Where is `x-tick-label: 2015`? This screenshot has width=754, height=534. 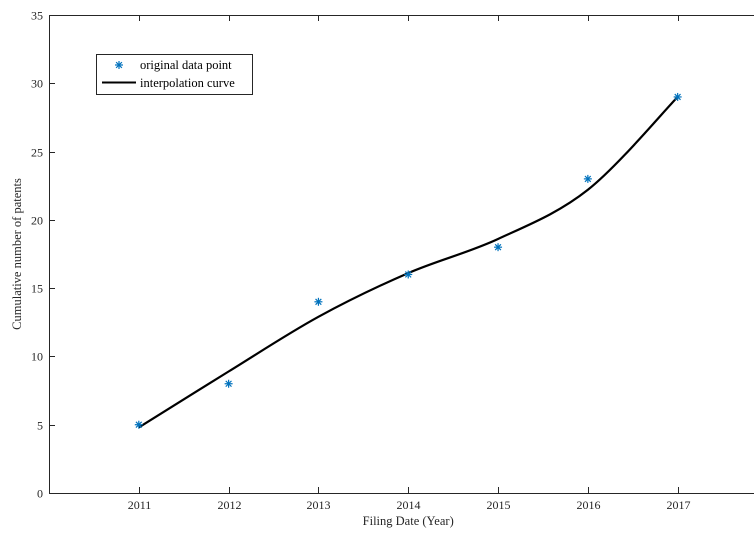
x-tick-label: 2015 is located at coordinates (499, 505).